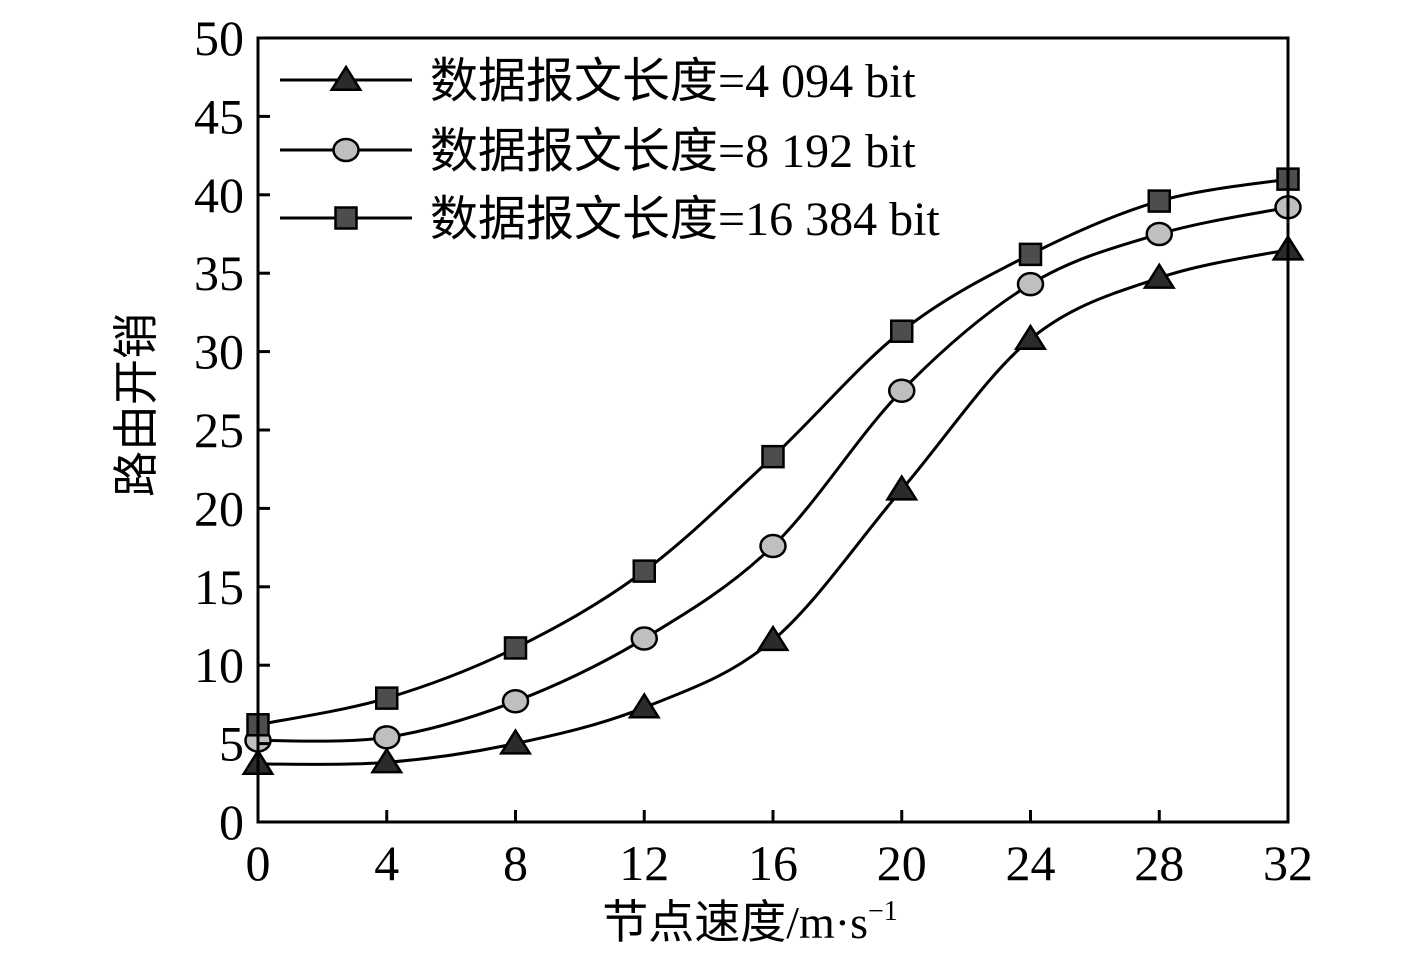  I want to click on x-axis-title-main: 节点速度/m·s, so click(735, 922).